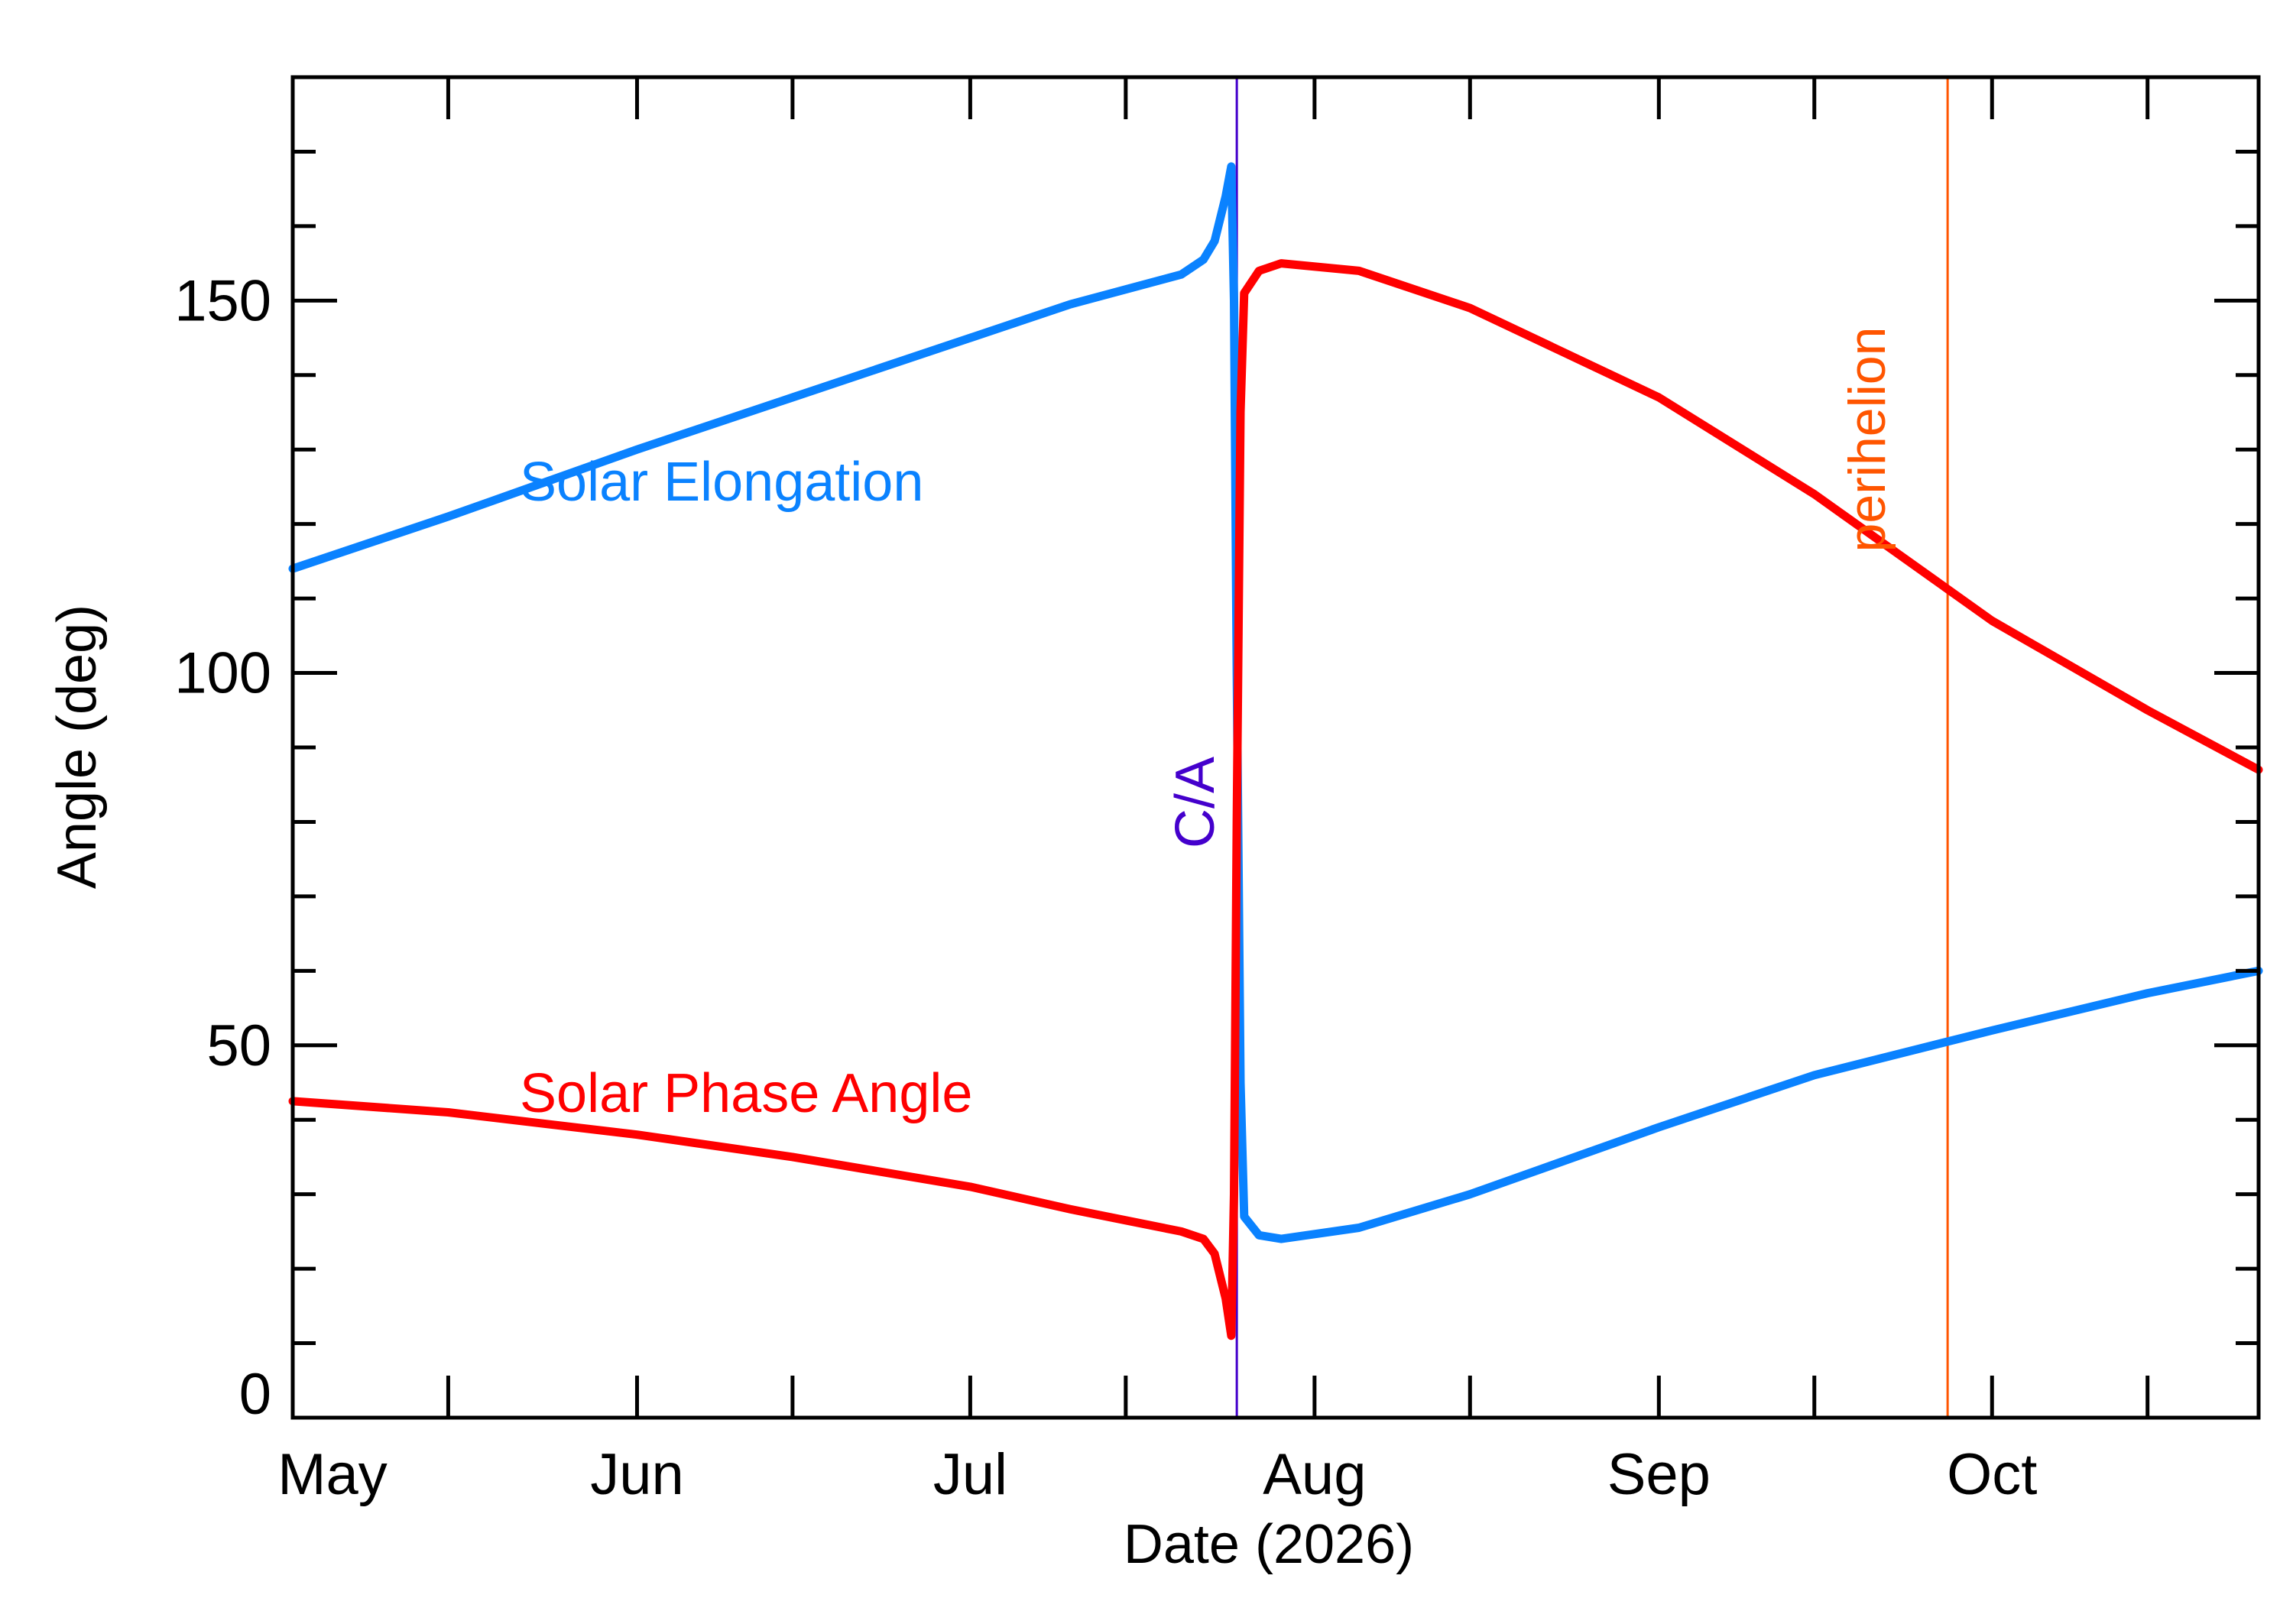 The width and height of the screenshot is (2293, 1624). What do you see at coordinates (1992, 1474) in the screenshot?
I see `x-tick-label: Oct` at bounding box center [1992, 1474].